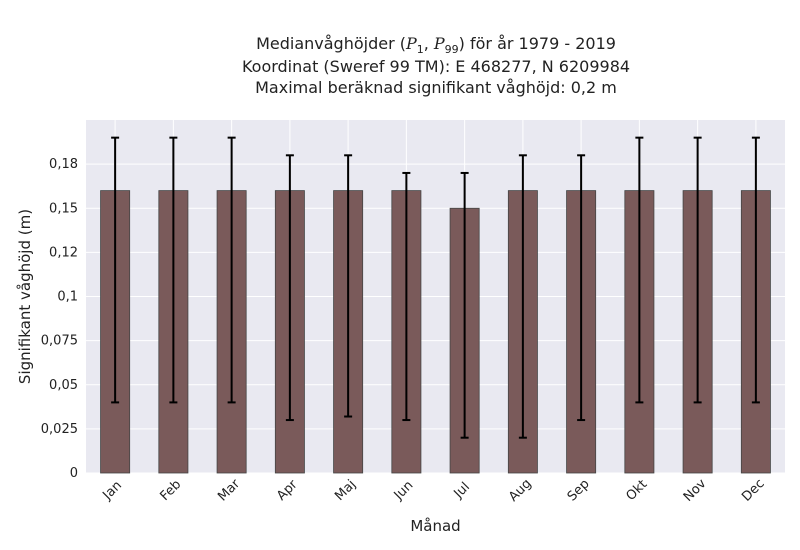  Describe the element at coordinates (537, 43) in the screenshot. I see `title-suffix: ) för år 1979 - 2019` at that location.